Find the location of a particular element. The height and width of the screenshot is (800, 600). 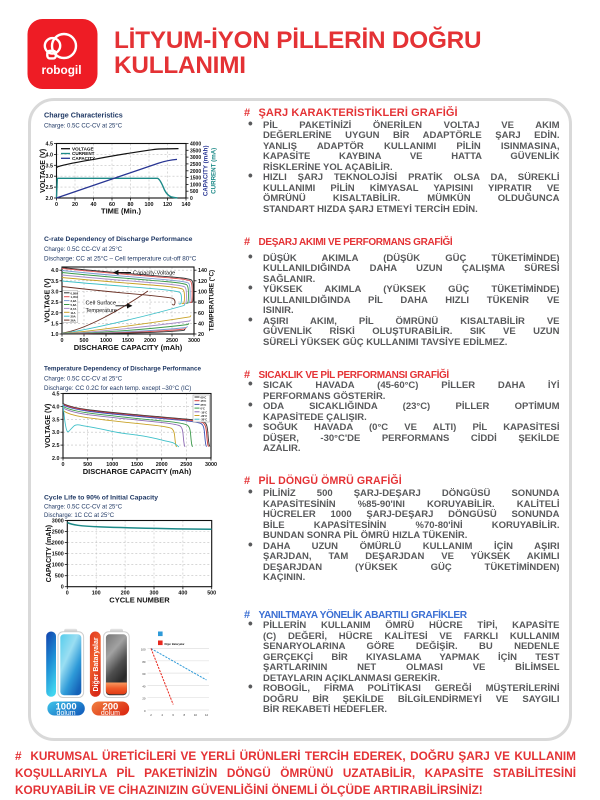

svg-text: 8 is located at coordinates (185, 715).